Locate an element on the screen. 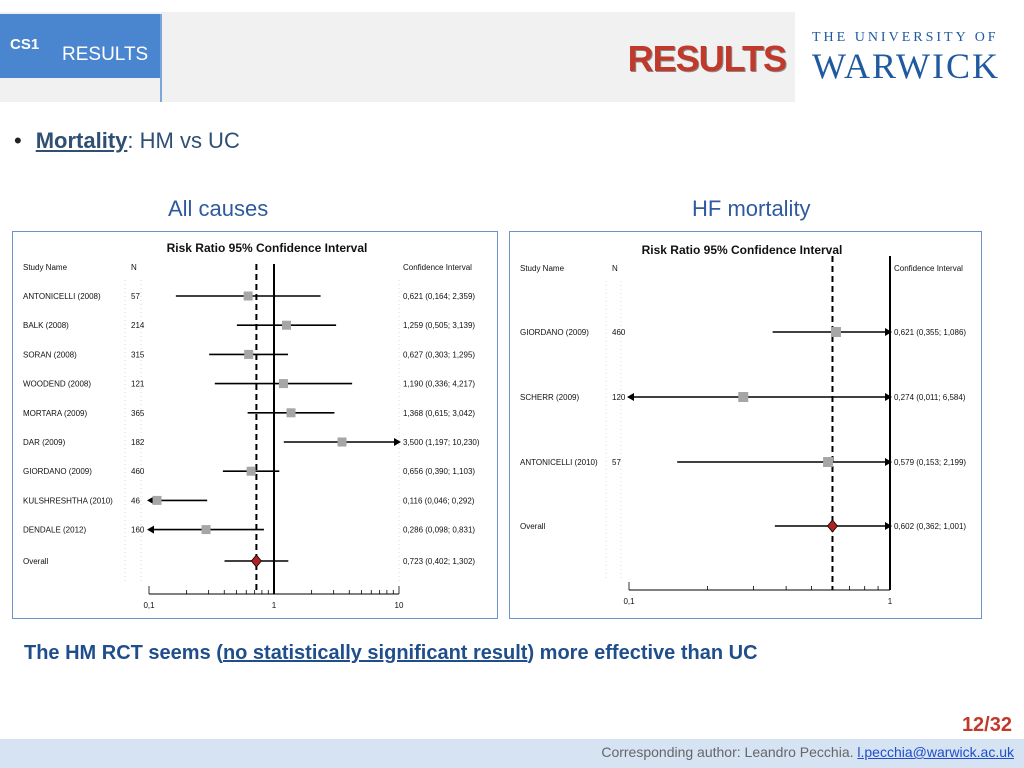  section-divider is located at coordinates (161, 58).